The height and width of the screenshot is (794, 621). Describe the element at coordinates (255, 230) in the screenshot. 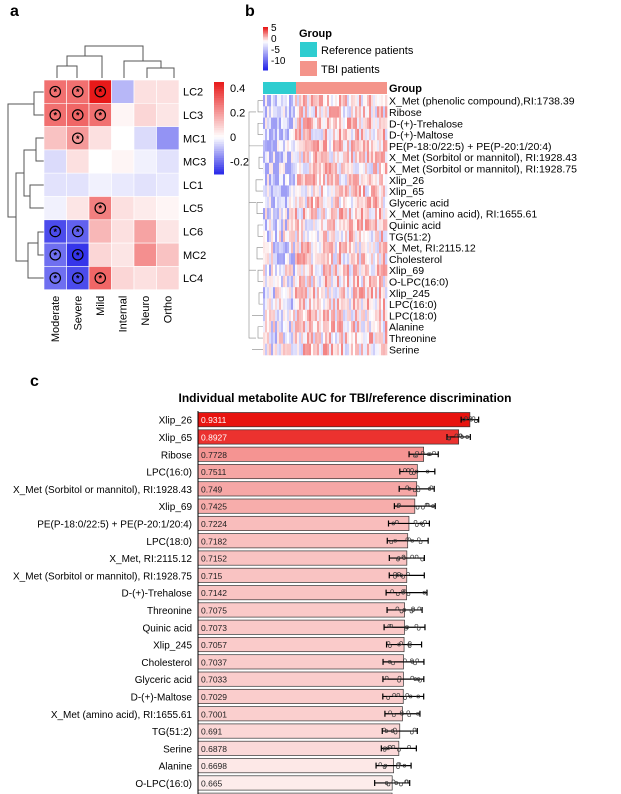

I see `dendrogram-trunk` at that location.